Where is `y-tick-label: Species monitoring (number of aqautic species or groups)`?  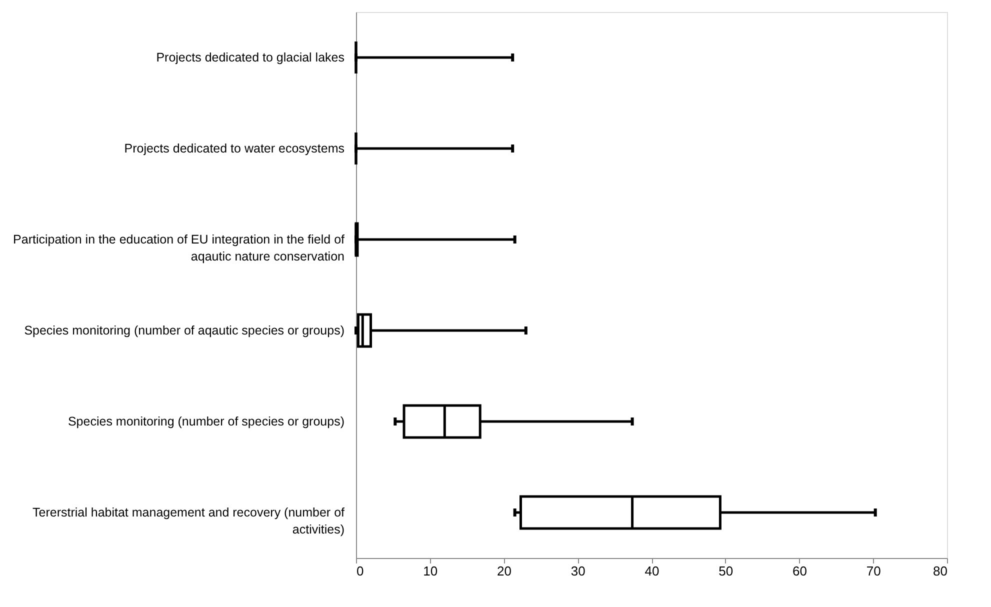
y-tick-label: Species monitoring (number of aqautic species or groups) is located at coordinates (184, 331).